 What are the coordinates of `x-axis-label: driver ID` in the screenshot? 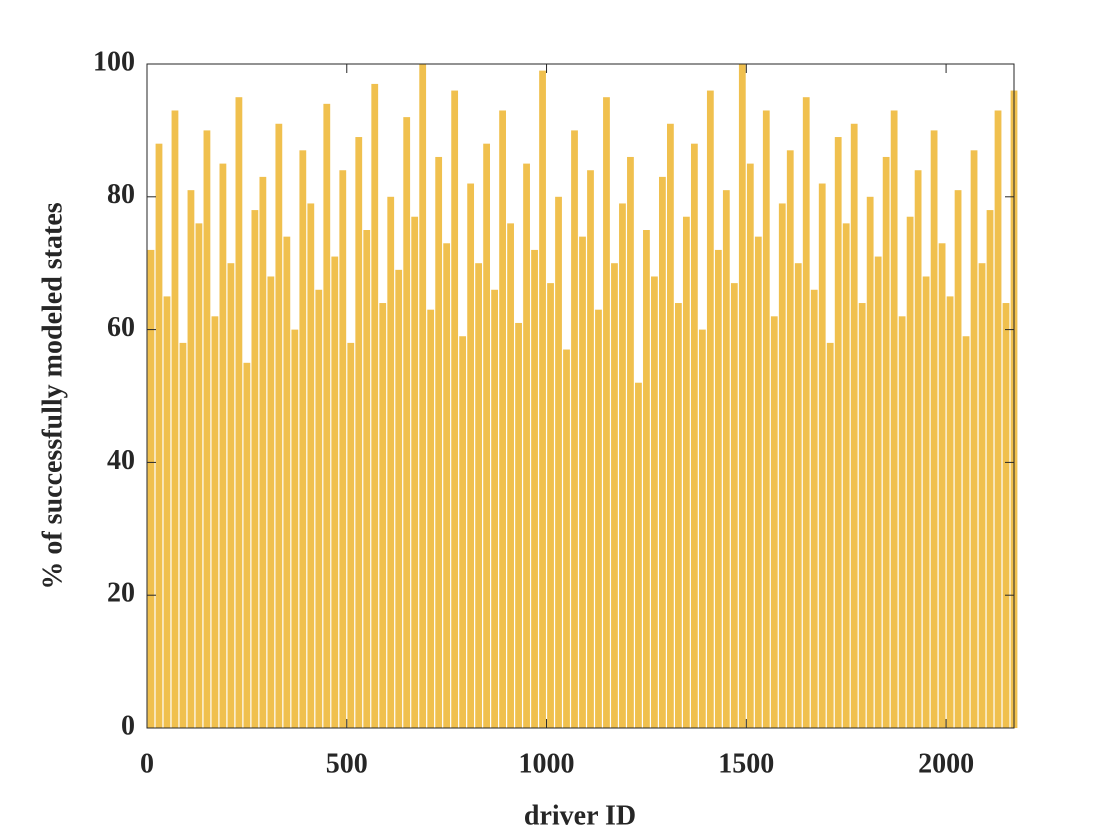 It's located at (580, 815).